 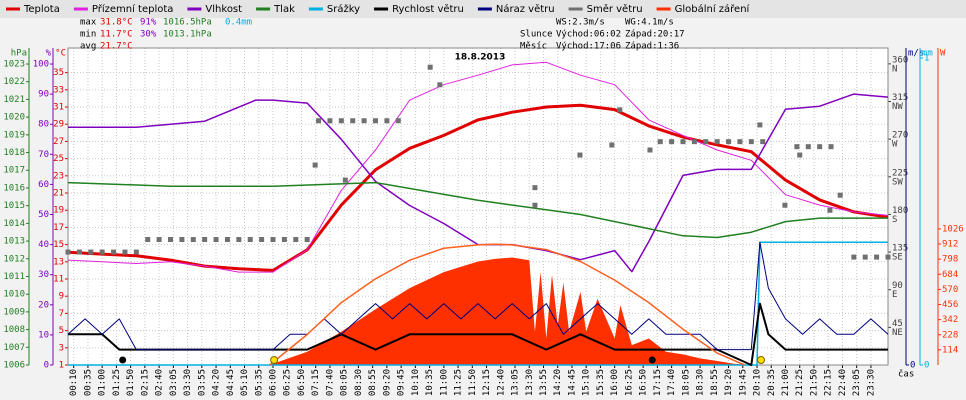 I want to click on y-tick-label: 100, so click(x=41, y=65).